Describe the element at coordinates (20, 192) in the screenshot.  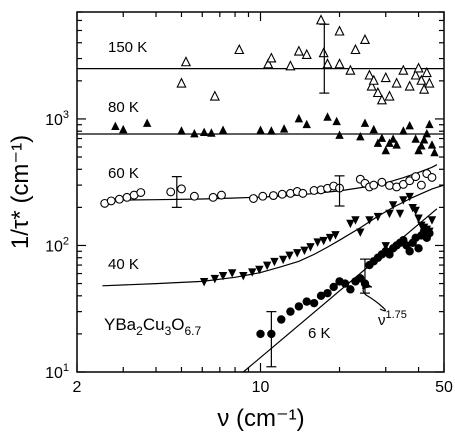
I see `y-axis-title: 1/τ* (cm⁻¹)` at that location.